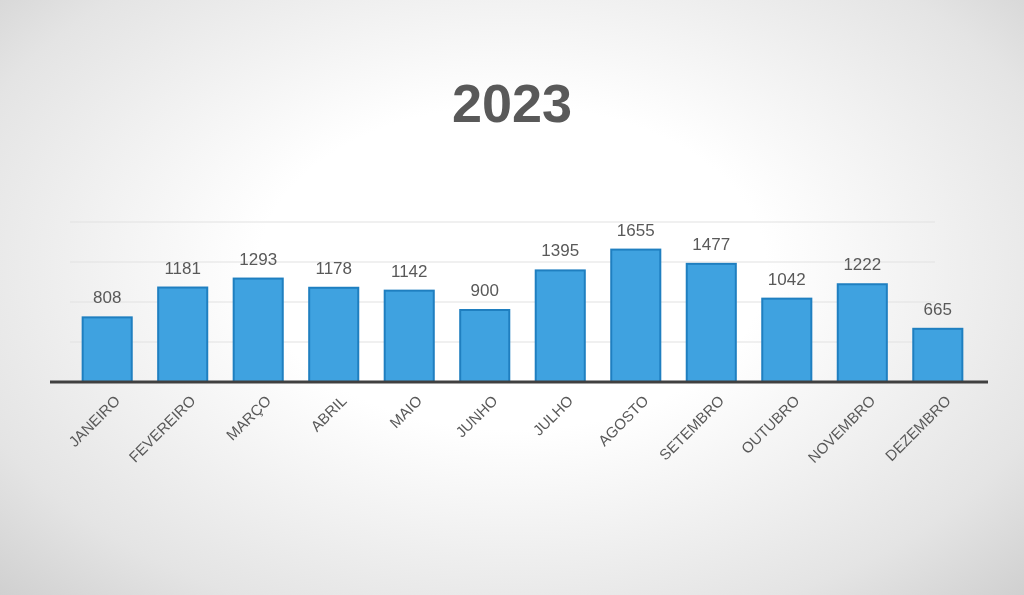 This screenshot has width=1024, height=595. What do you see at coordinates (484, 290) in the screenshot?
I see `data-label: 900` at bounding box center [484, 290].